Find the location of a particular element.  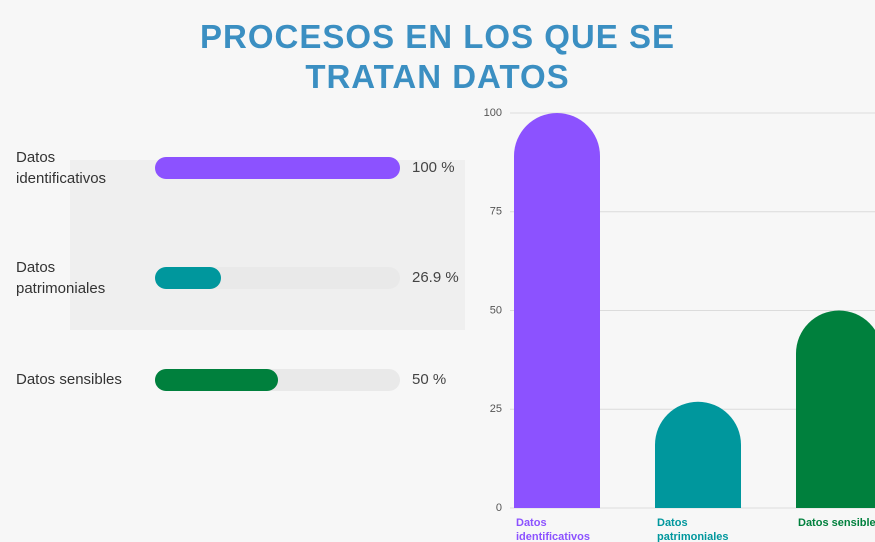

category-label: Datos sensibles is located at coordinates (69, 379).